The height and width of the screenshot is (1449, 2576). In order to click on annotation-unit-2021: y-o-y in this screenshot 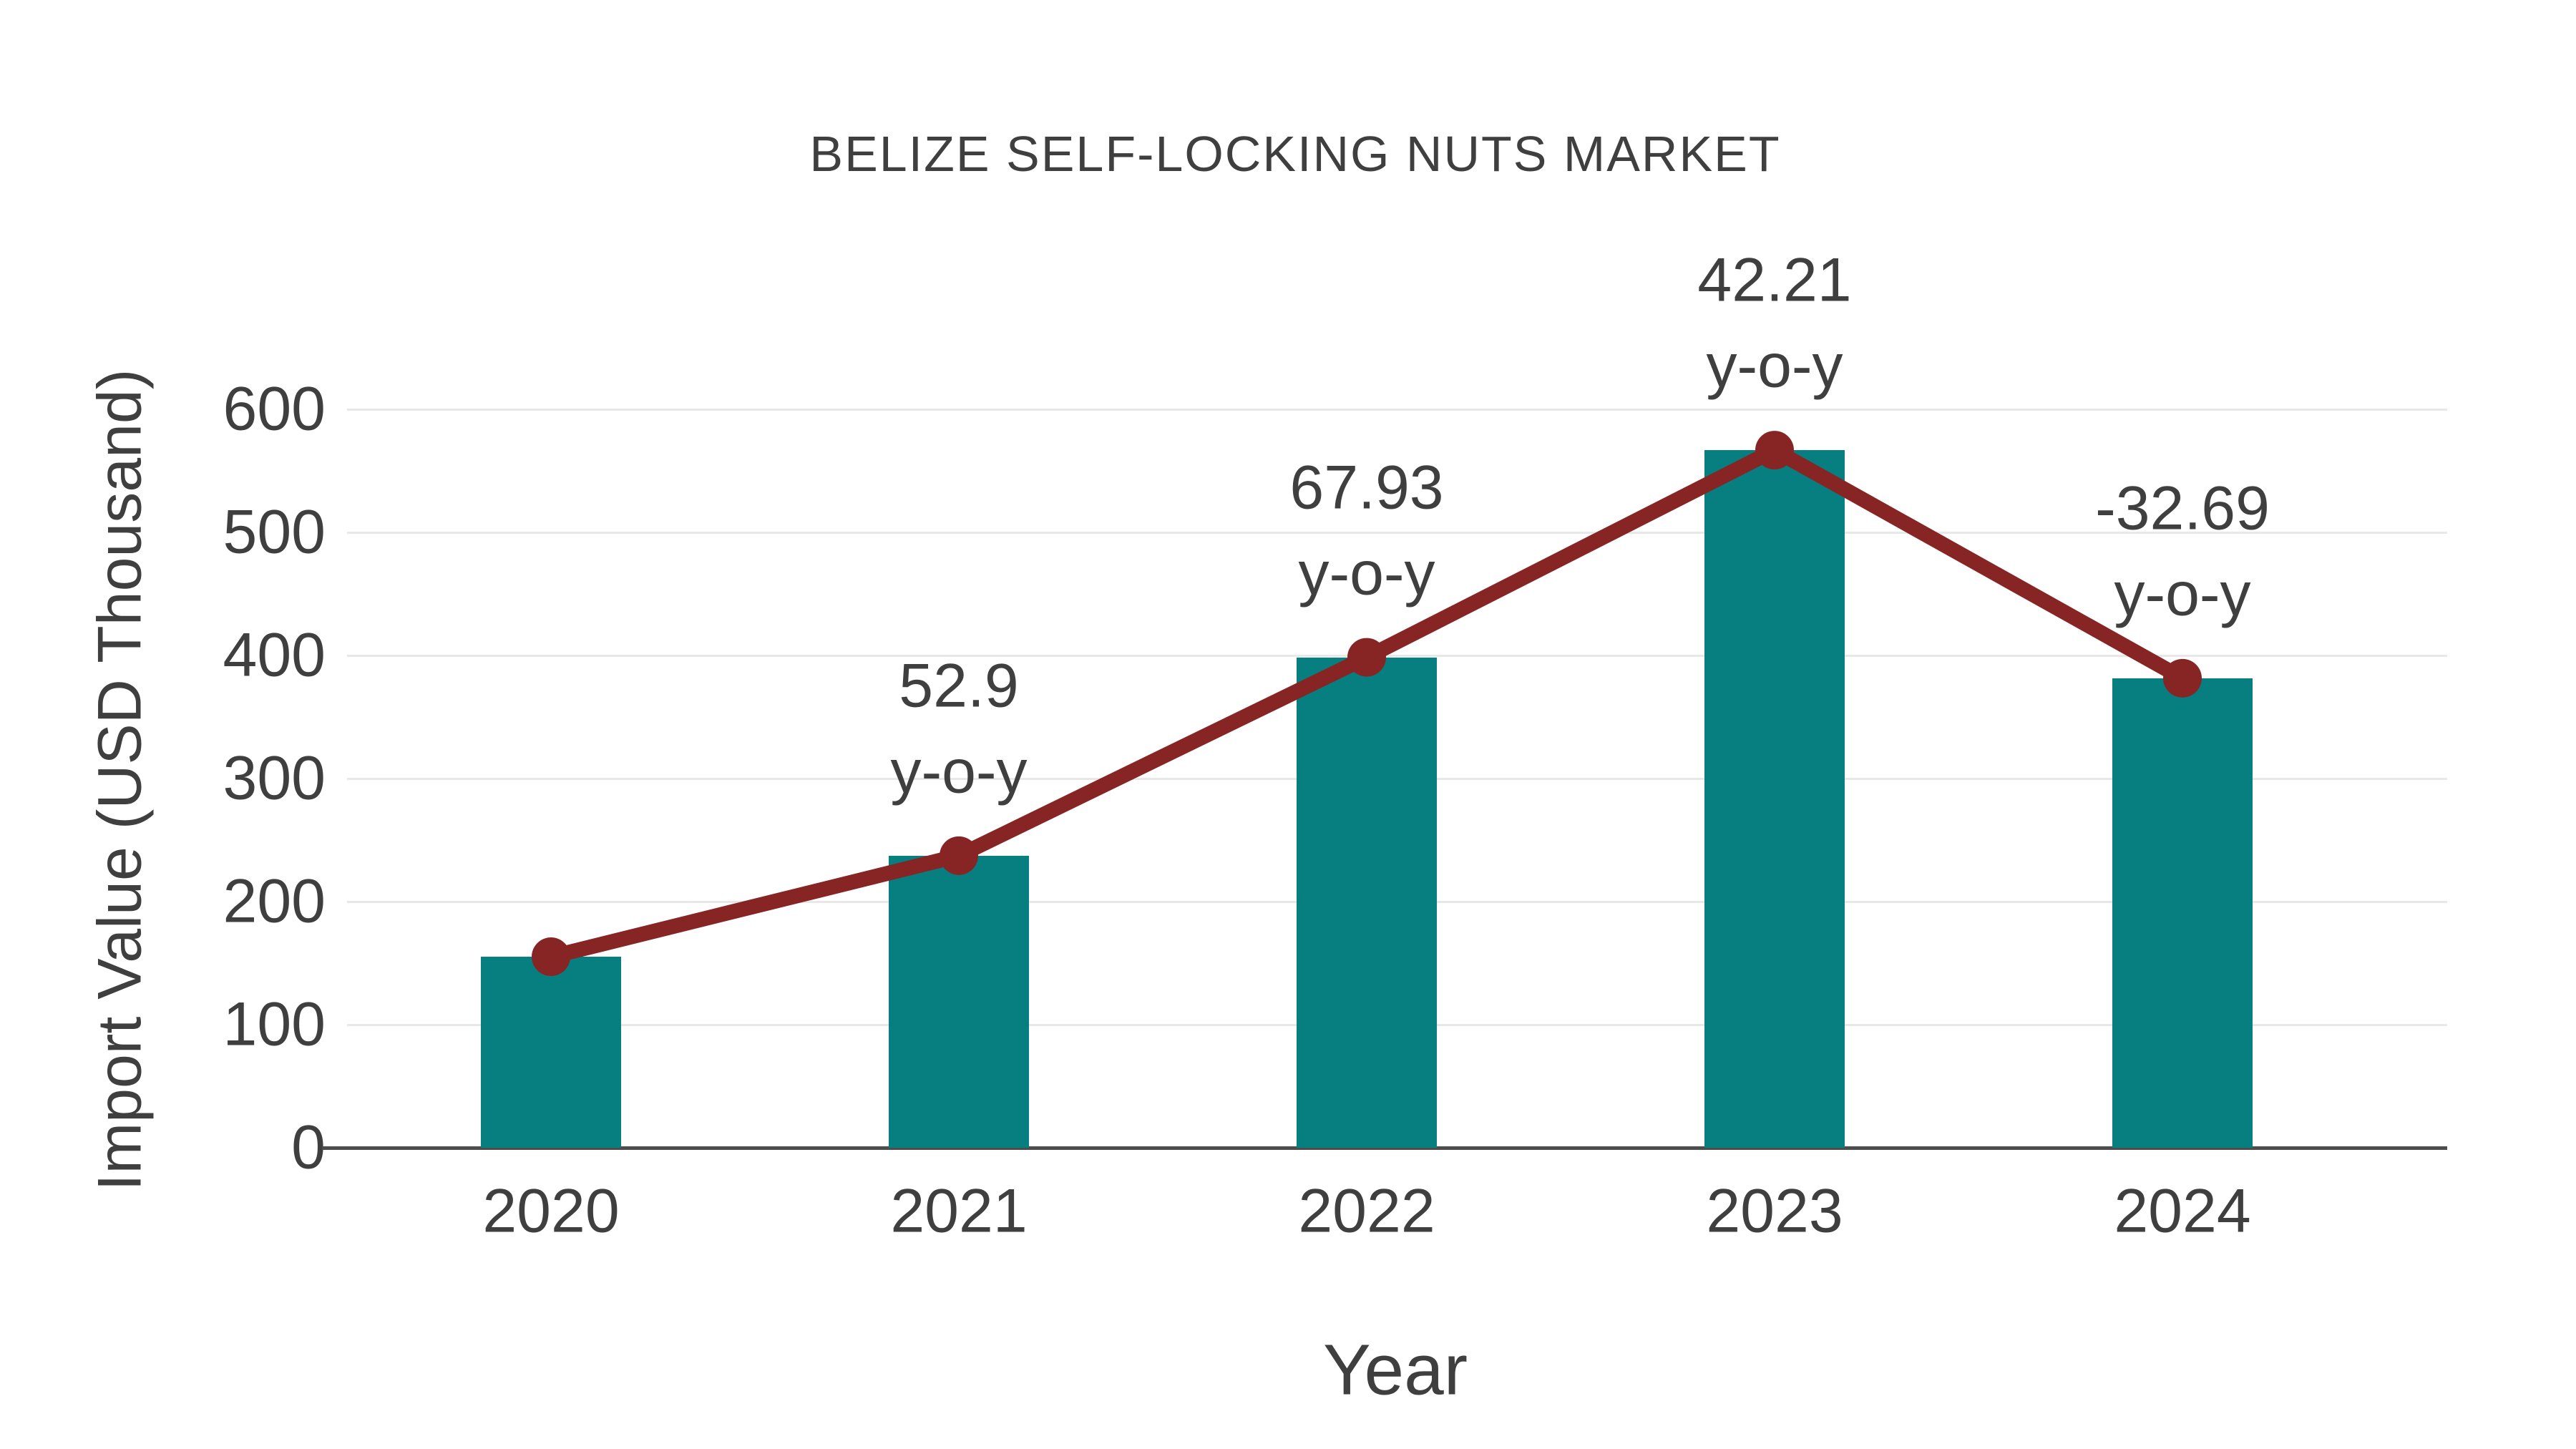, I will do `click(959, 771)`.